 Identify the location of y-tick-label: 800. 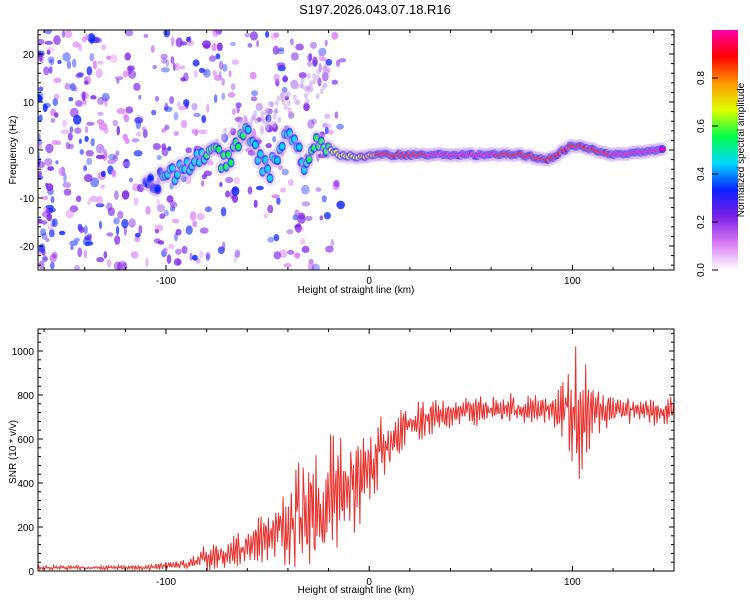
(25, 396).